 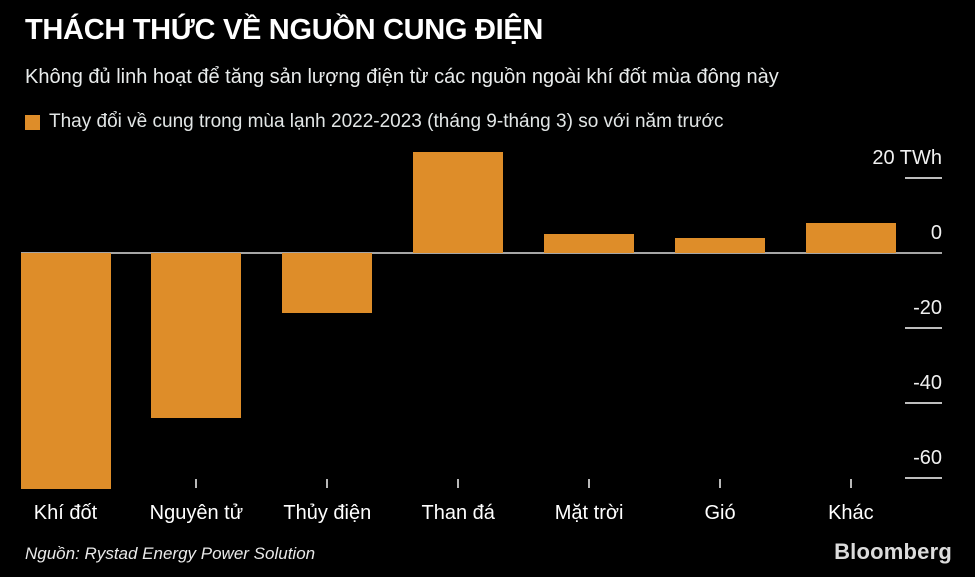 What do you see at coordinates (32, 122) in the screenshot?
I see `legend-swatch-icon` at bounding box center [32, 122].